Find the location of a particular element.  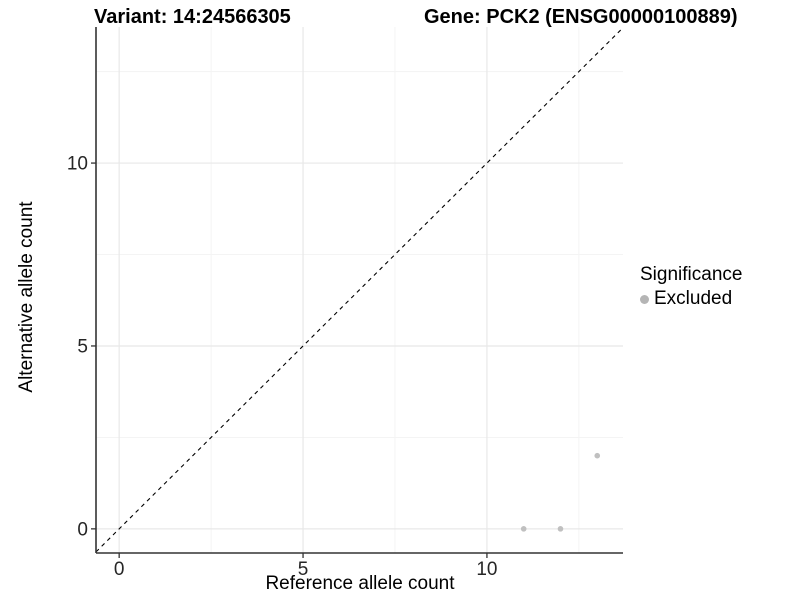

x-axis-label: Reference allele count is located at coordinates (360, 583).